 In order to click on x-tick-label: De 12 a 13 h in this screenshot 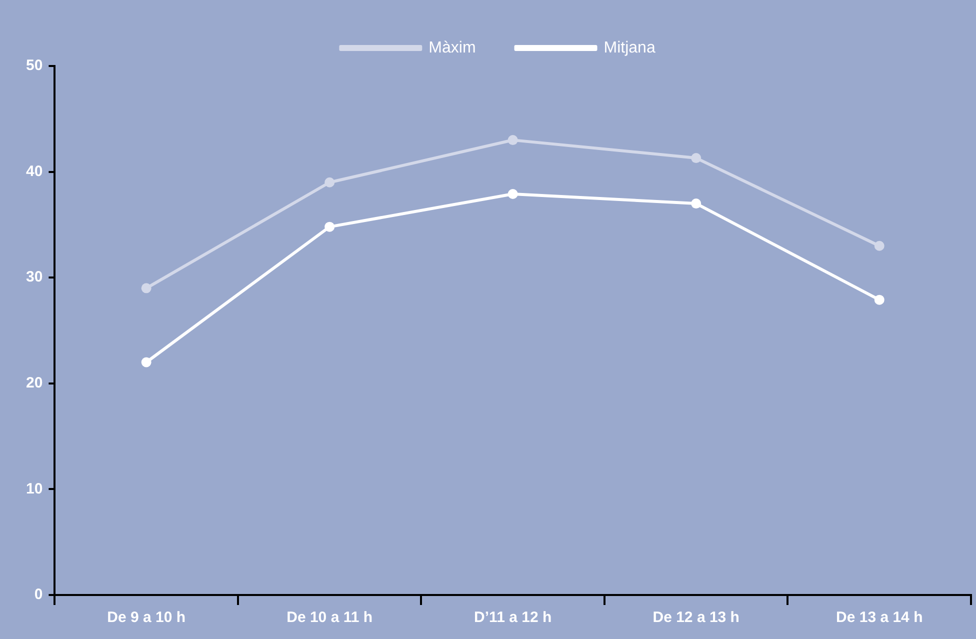, I will do `click(696, 617)`.